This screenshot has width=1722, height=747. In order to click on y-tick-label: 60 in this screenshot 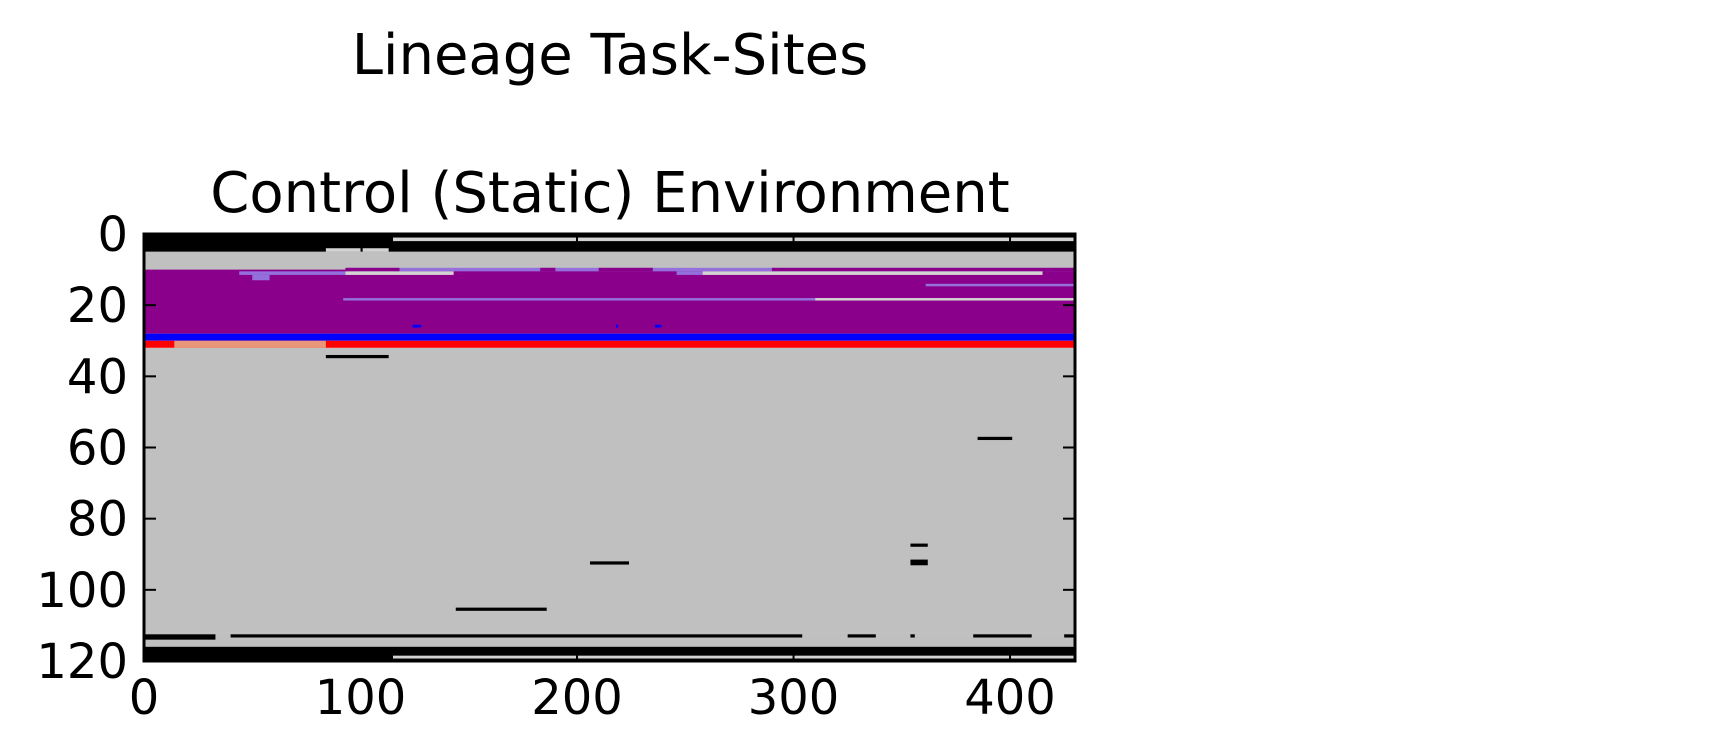, I will do `click(97, 449)`.